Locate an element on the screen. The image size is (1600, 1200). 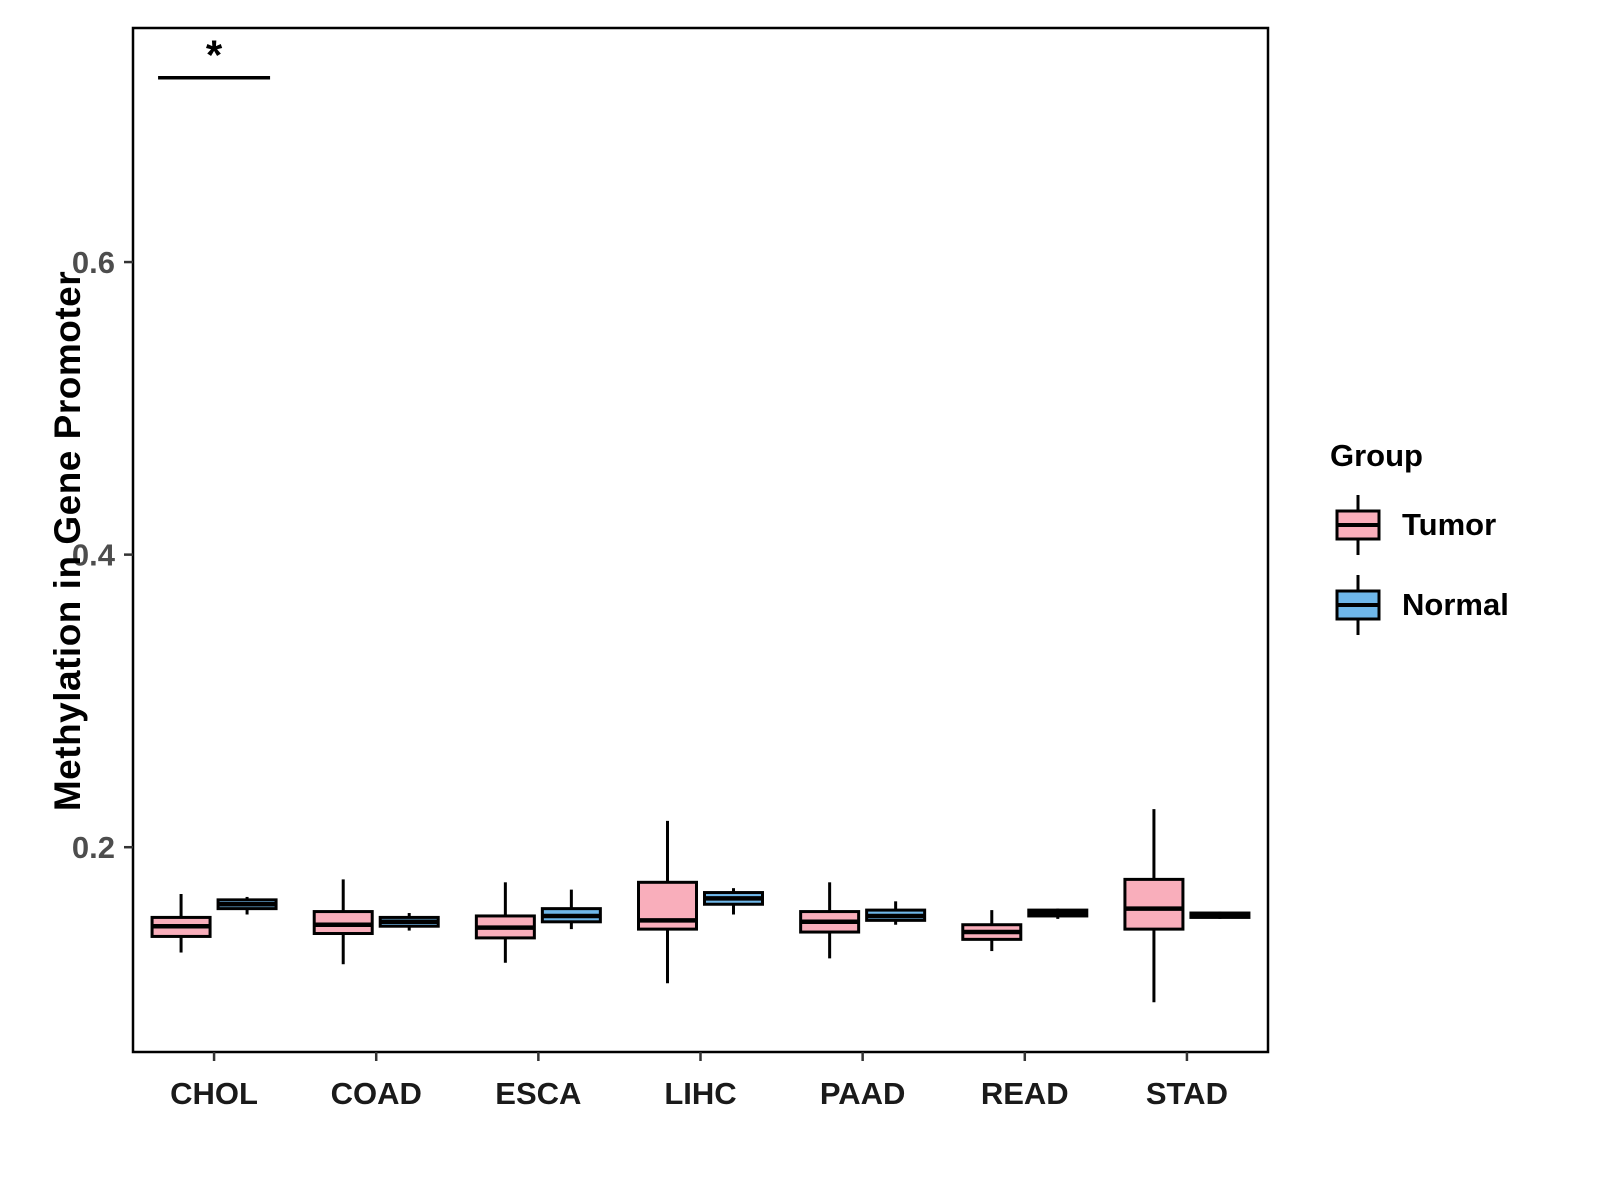
x-tick-label: PAAD is located at coordinates (863, 1093).